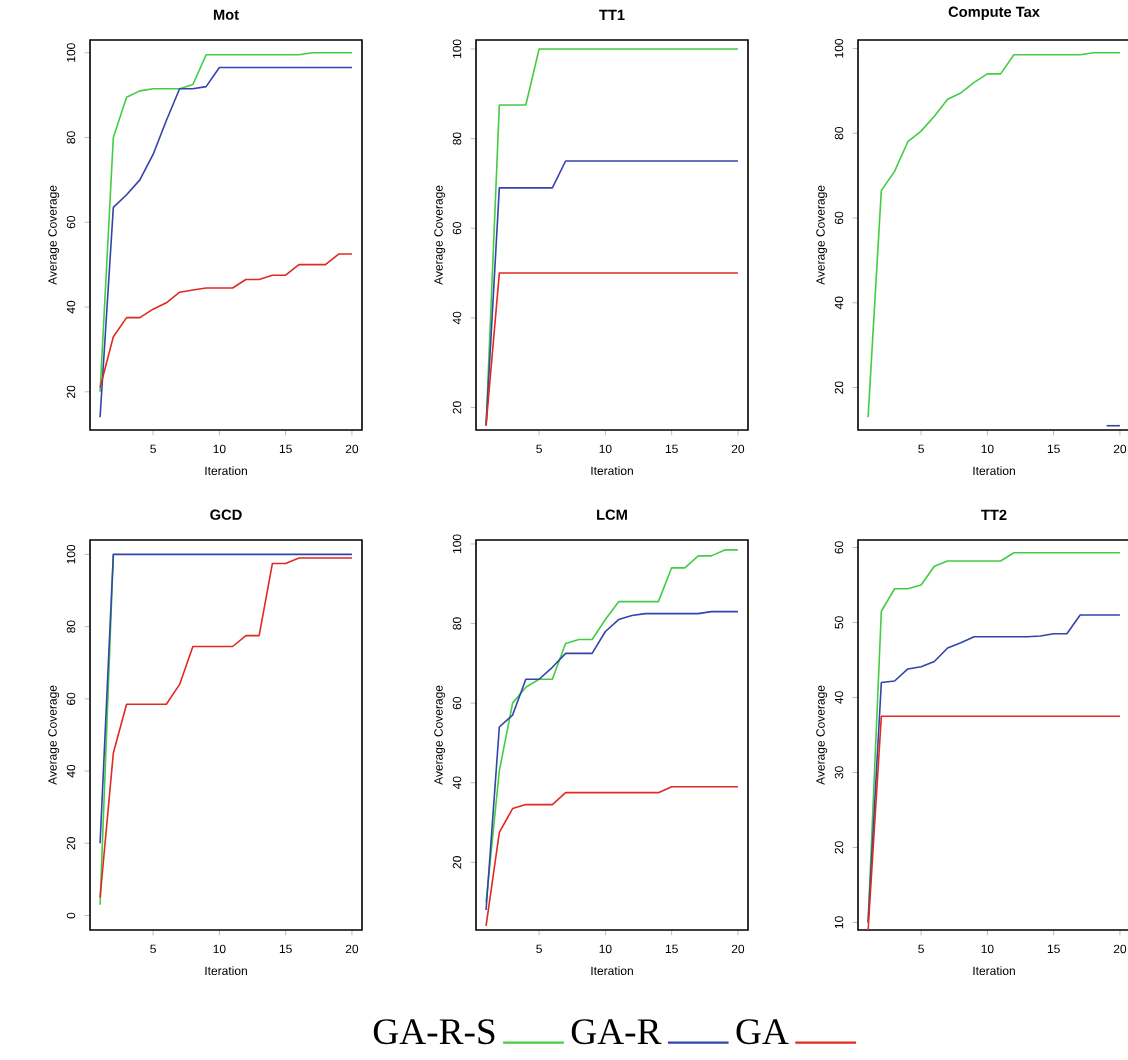 The width and height of the screenshot is (1128, 1060). What do you see at coordinates (762, 1032) in the screenshot?
I see `legend-label: GA` at bounding box center [762, 1032].